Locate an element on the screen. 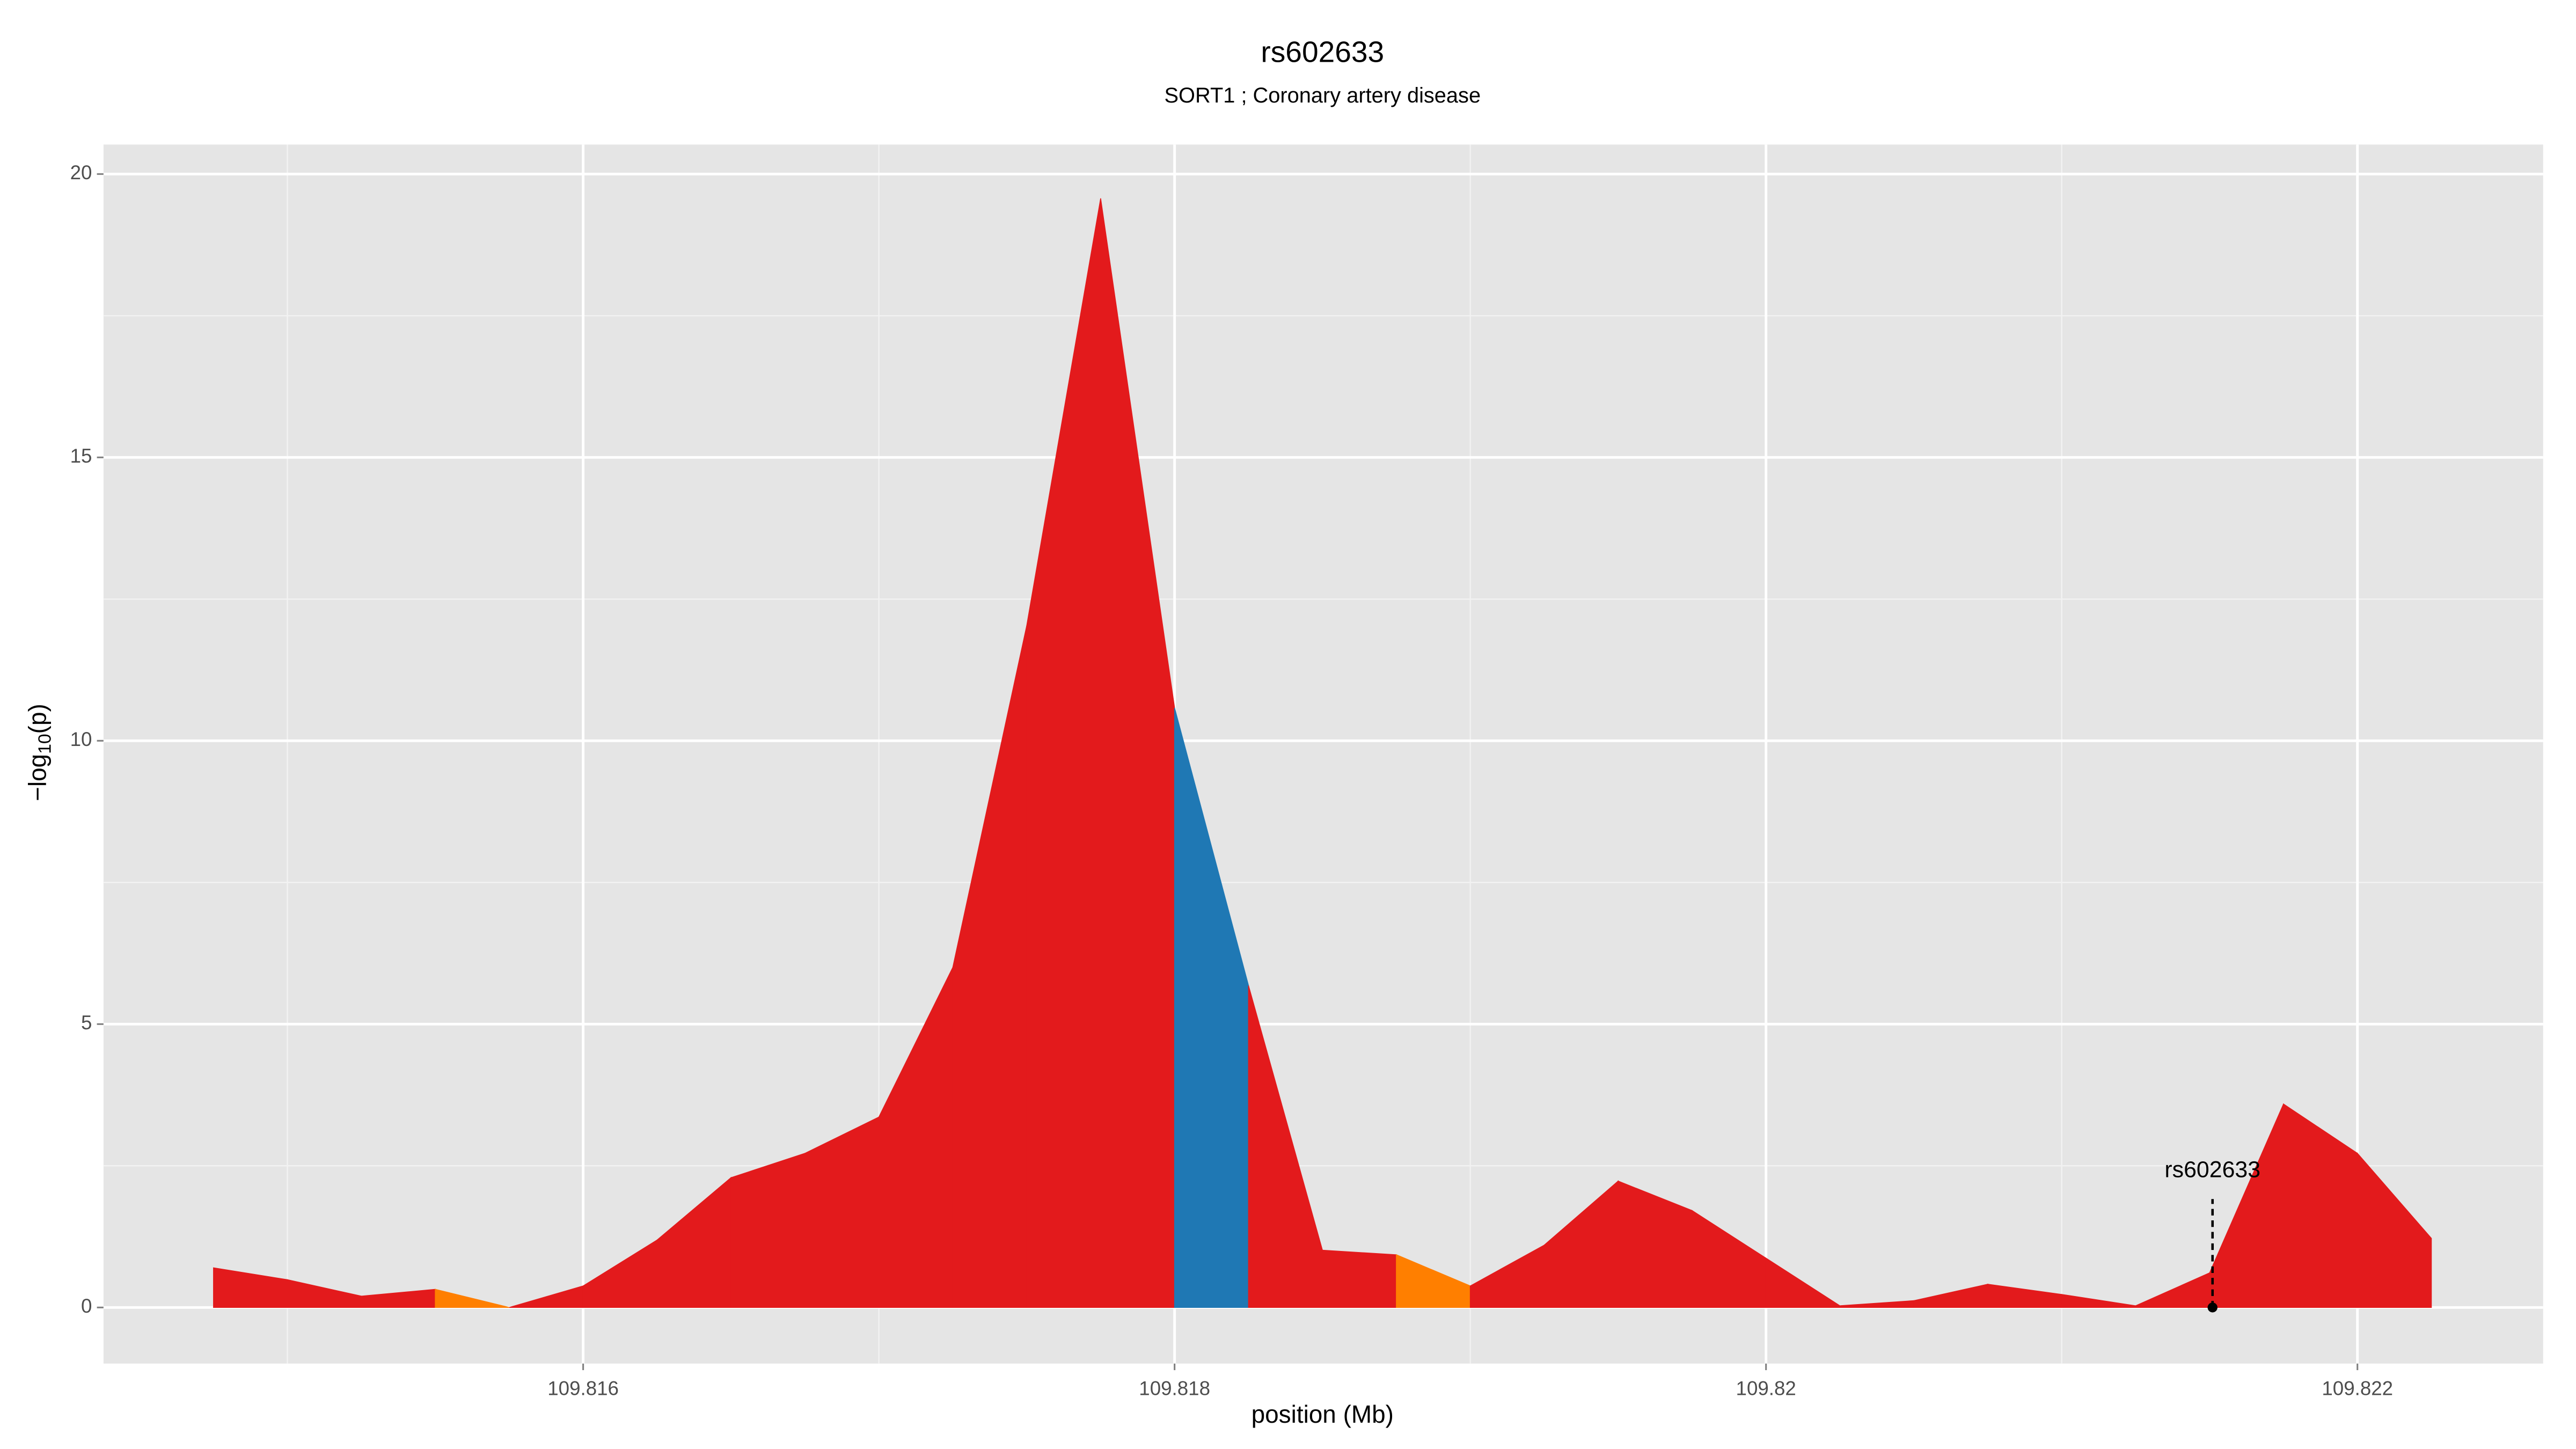 The height and width of the screenshot is (1449, 2576). y-tick-label: 10 is located at coordinates (81, 739).